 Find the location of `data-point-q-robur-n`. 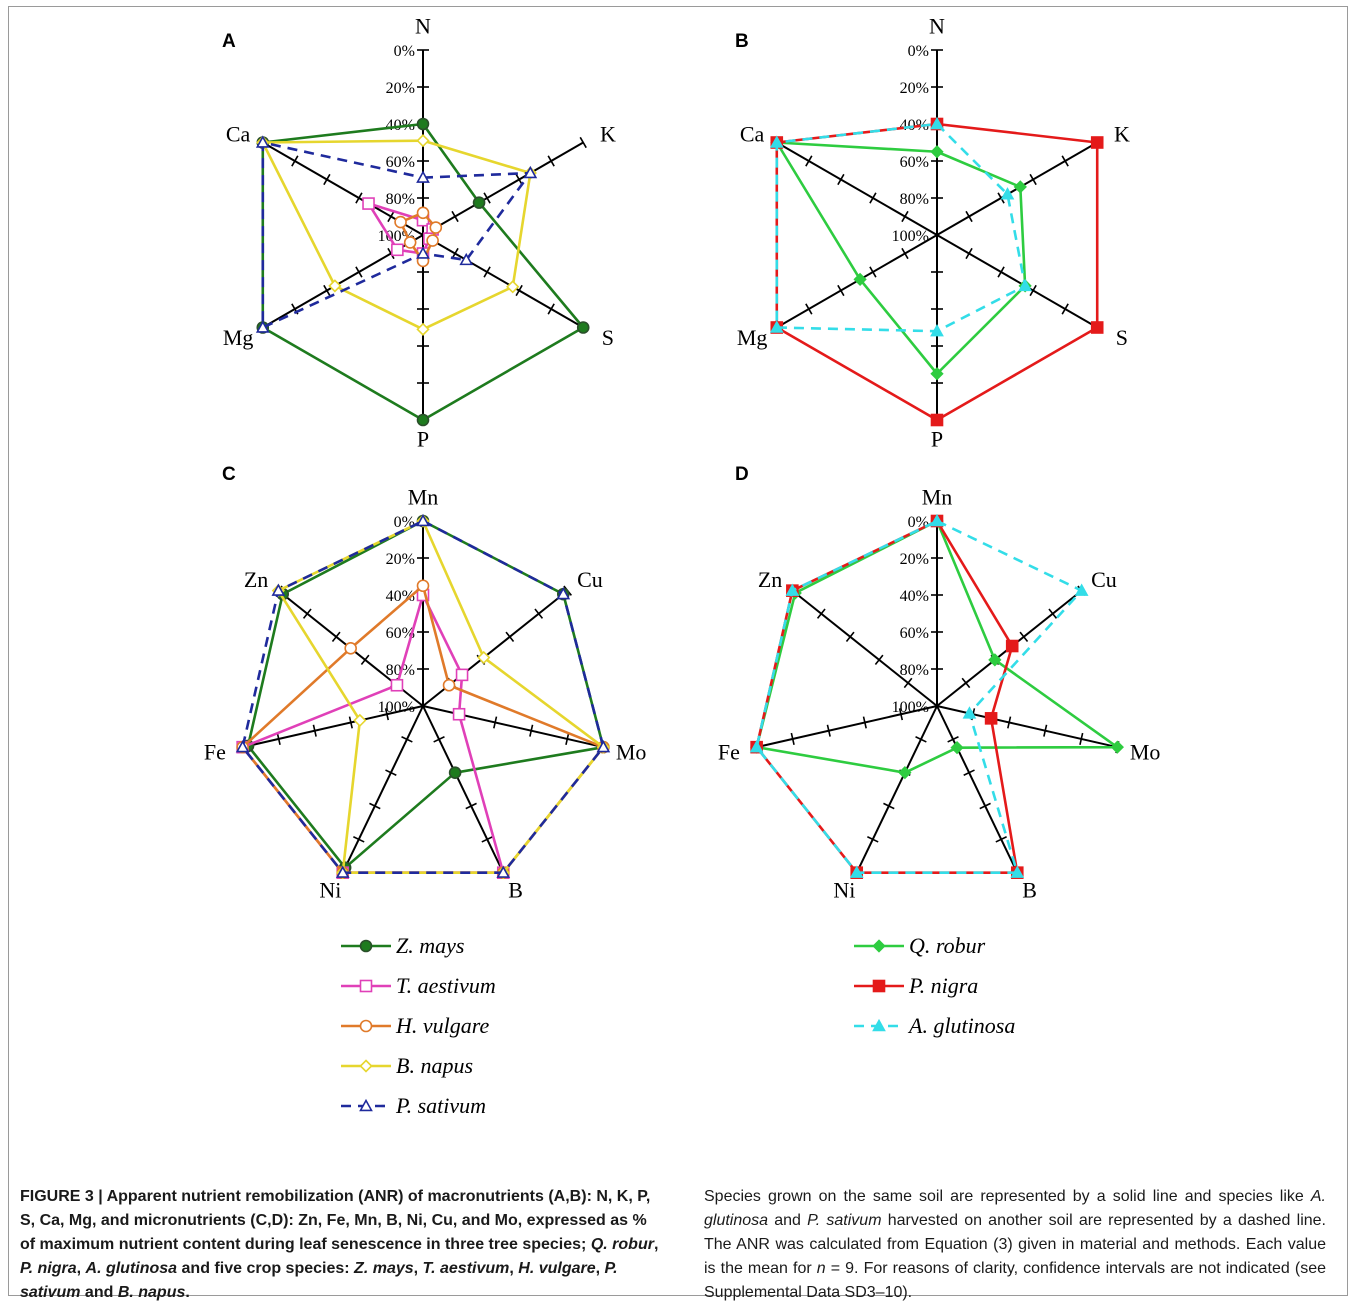

data-point-q-robur-n is located at coordinates (937, 152).